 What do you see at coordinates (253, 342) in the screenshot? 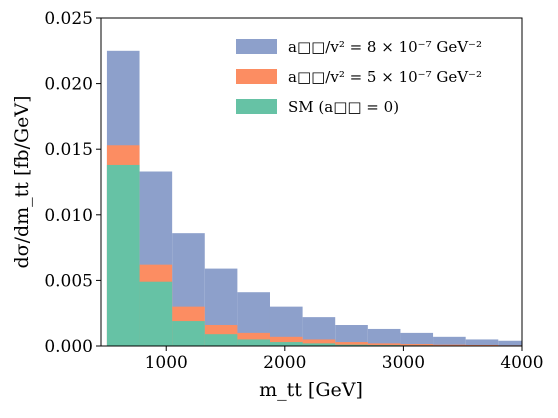
I see `bar-series2-bin4` at bounding box center [253, 342].